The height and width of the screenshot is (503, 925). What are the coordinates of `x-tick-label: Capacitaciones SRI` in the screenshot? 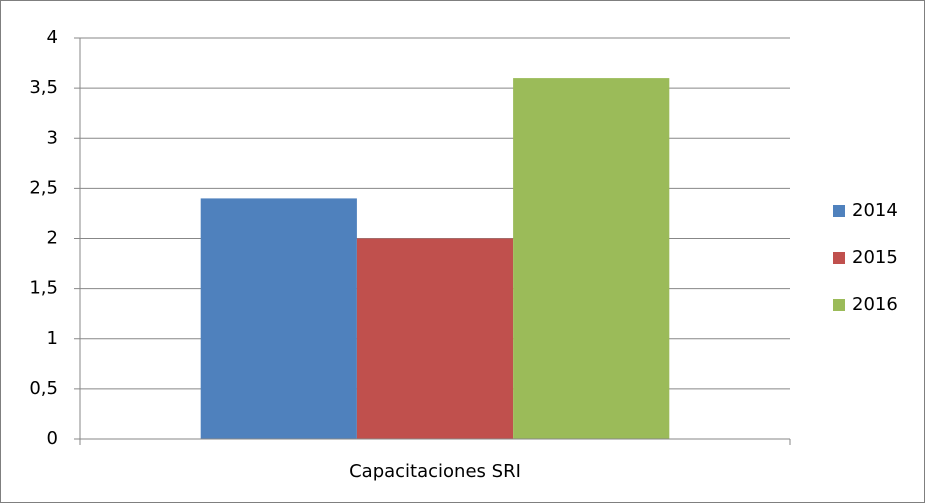 It's located at (435, 471).